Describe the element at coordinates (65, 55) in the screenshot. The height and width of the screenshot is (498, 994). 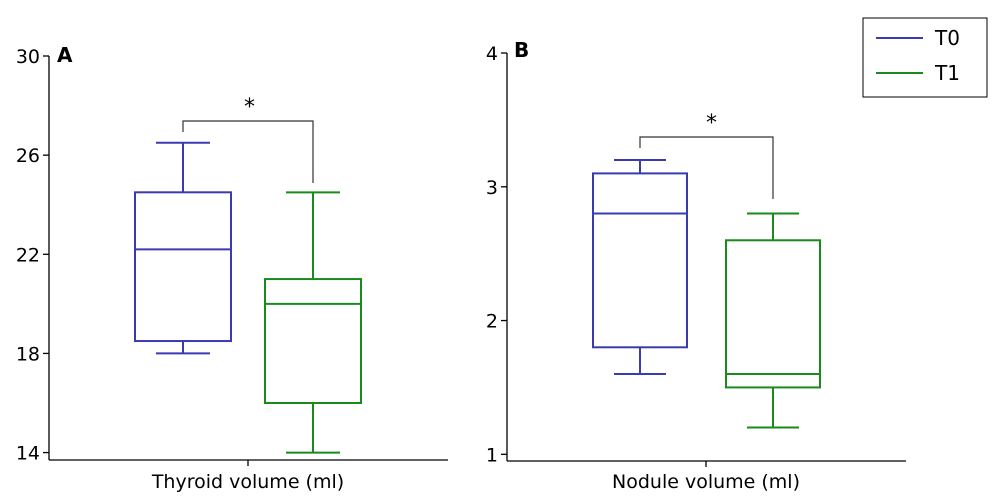
I see `panel-a-label: A` at that location.